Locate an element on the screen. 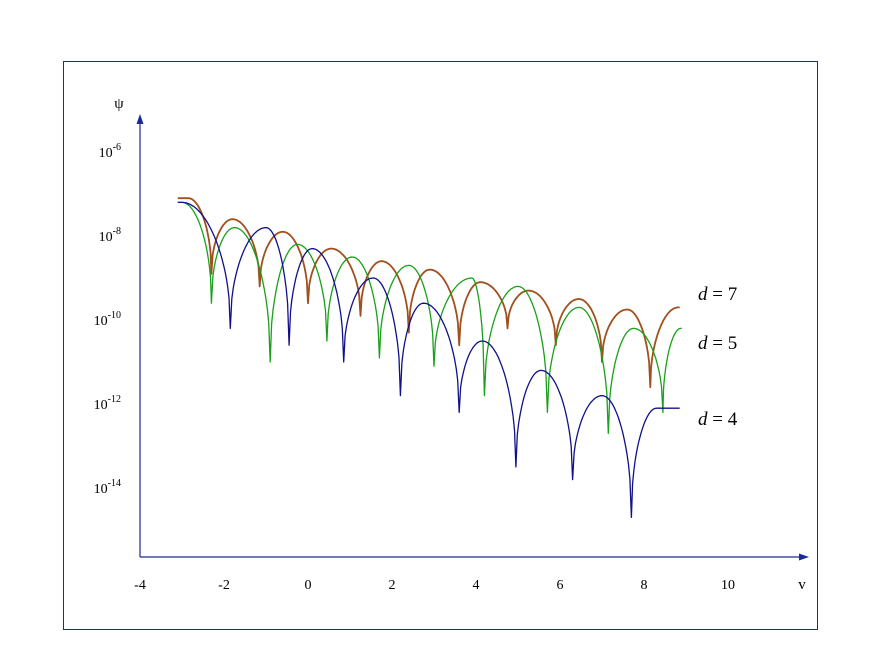 The width and height of the screenshot is (888, 666). x-axis-label: v is located at coordinates (802, 585).